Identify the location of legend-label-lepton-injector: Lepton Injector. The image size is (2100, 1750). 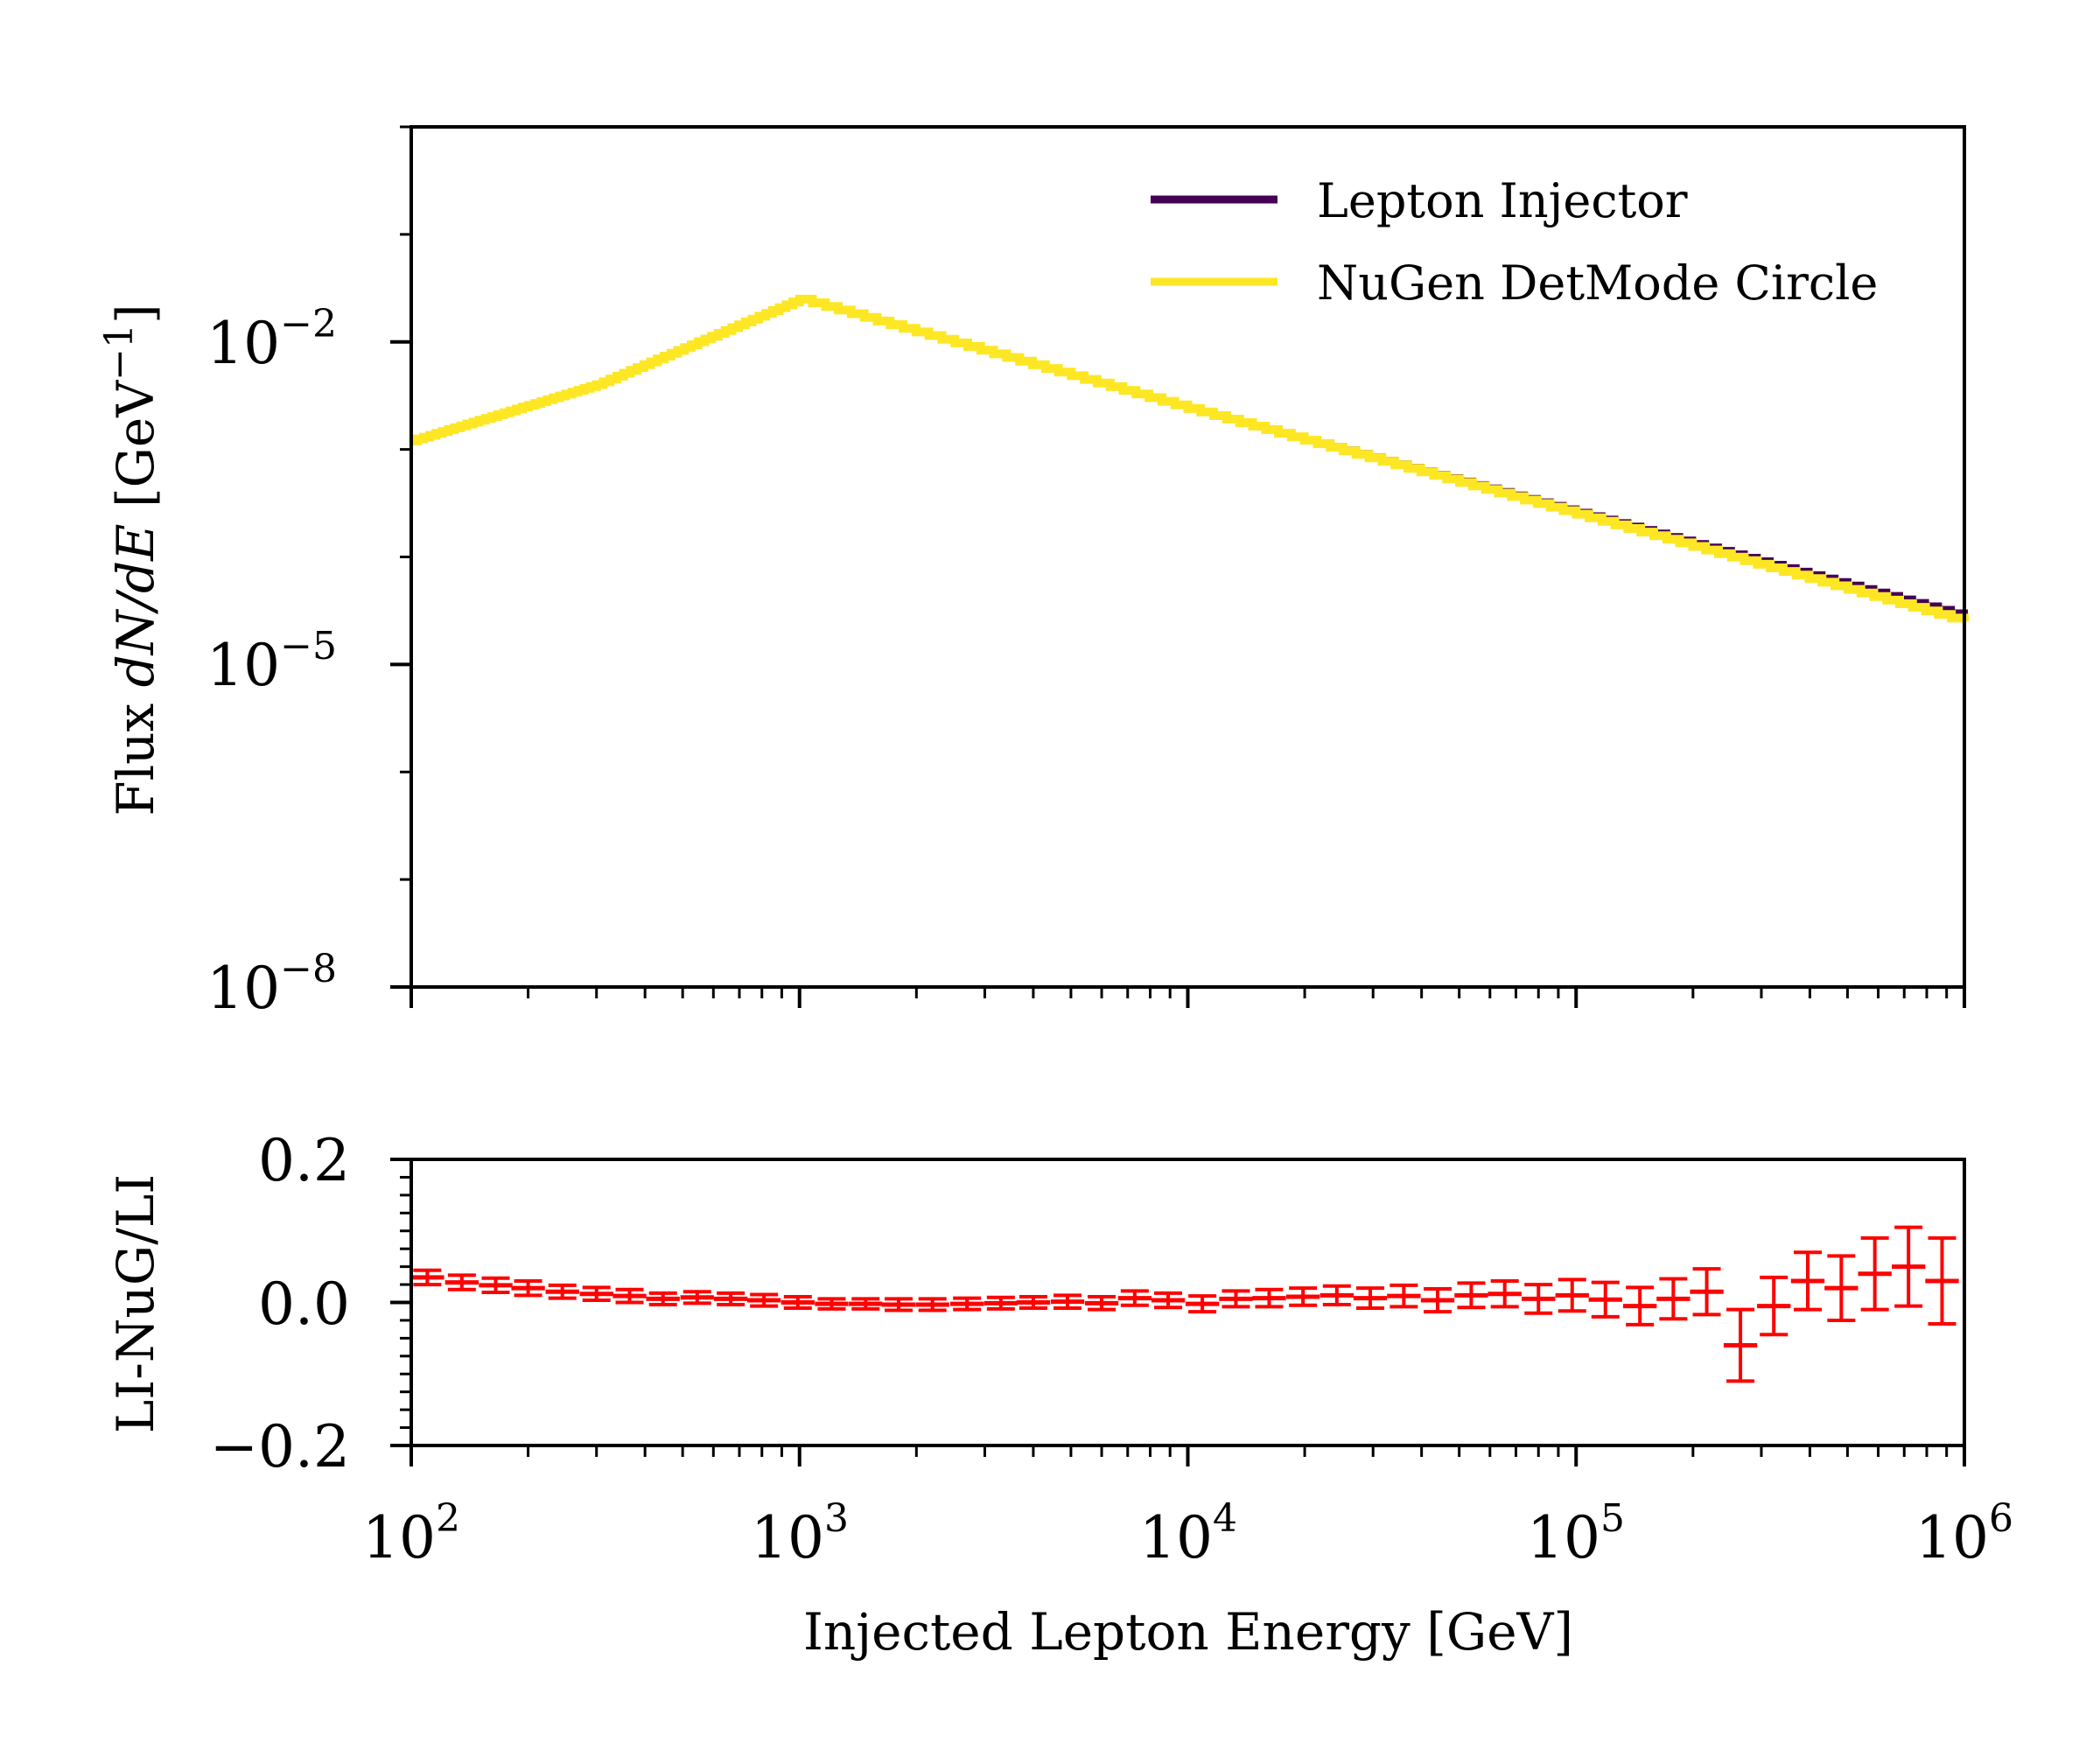
(1502, 200).